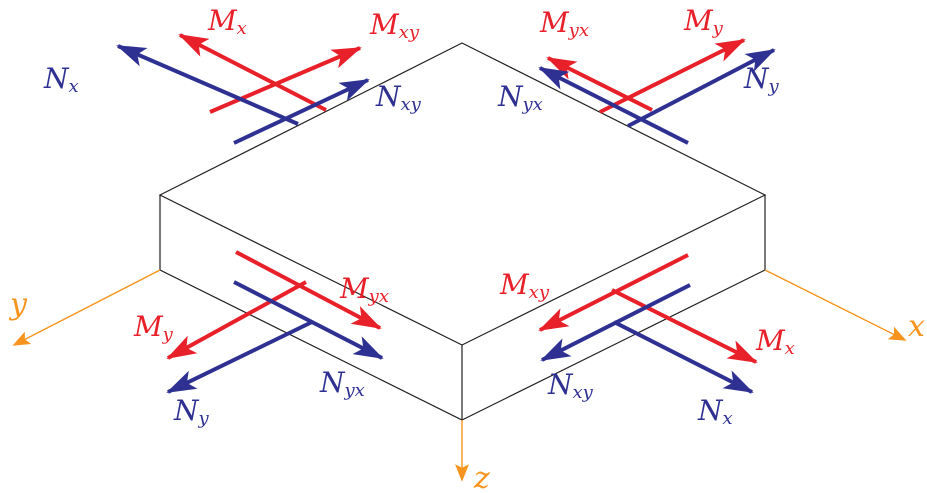 Image resolution: width=927 pixels, height=493 pixels. I want to click on My-arrow-bottom-left, so click(236, 320).